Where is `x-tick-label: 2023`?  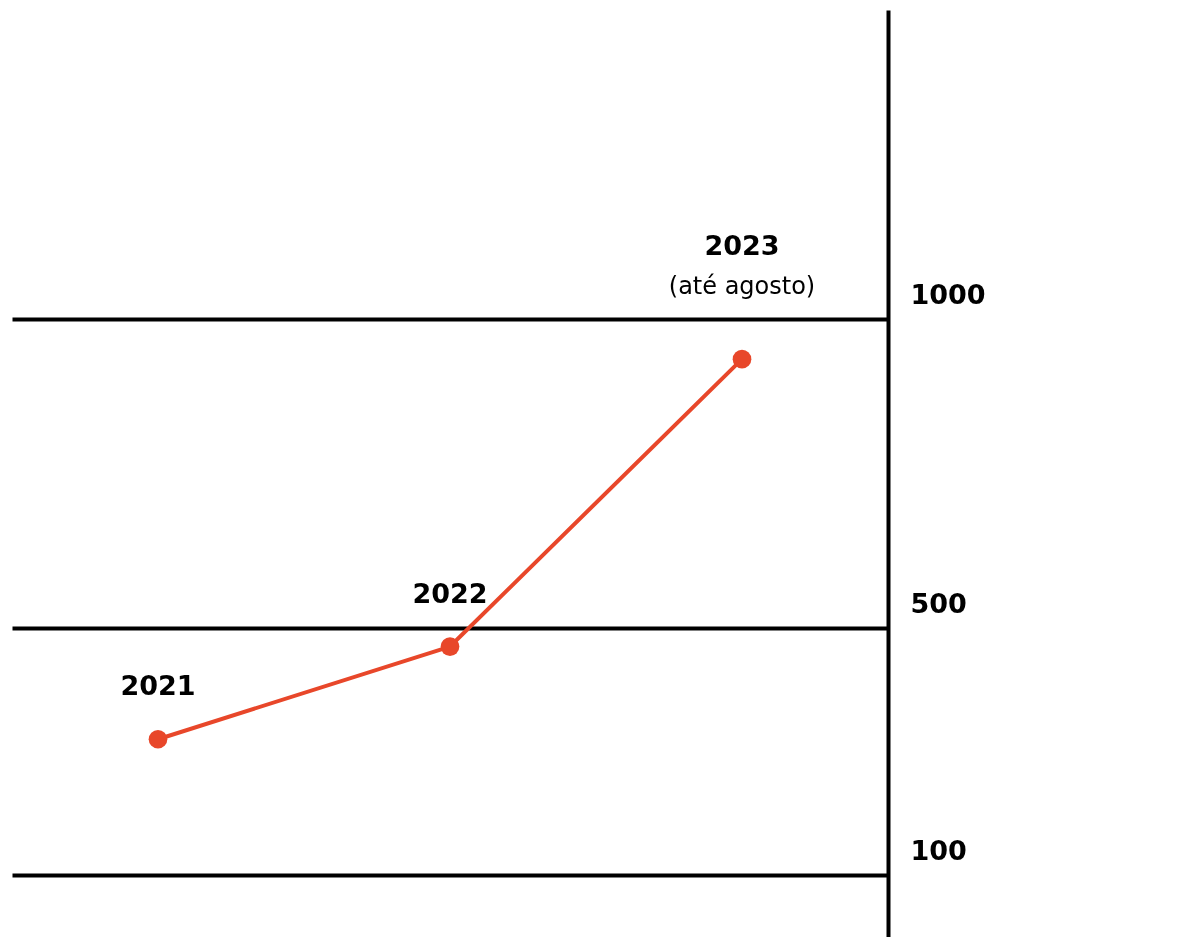
x-tick-label: 2023 is located at coordinates (742, 246).